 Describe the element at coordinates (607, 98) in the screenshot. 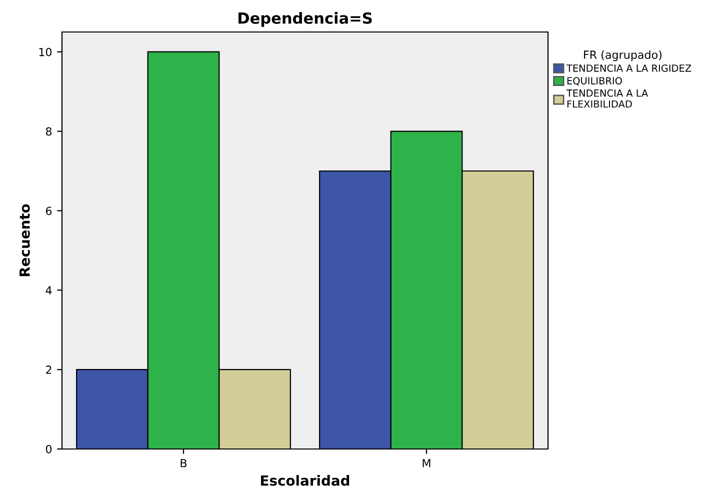

I see `legend-label: TENDENCIA A LA FLEXIBILIDAD` at that location.